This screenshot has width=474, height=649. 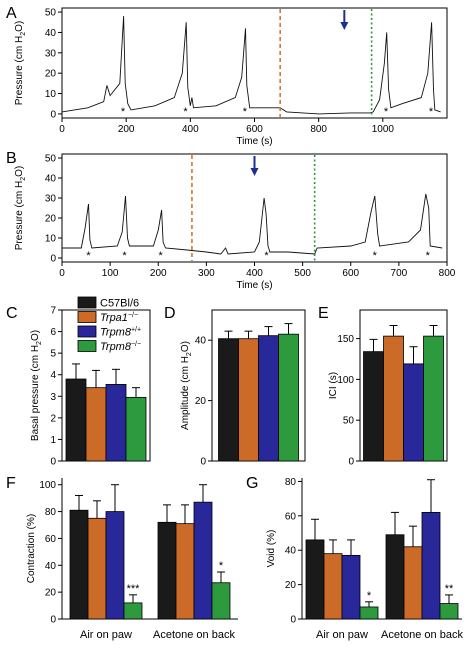 I want to click on plot-frame, so click(x=254, y=63).